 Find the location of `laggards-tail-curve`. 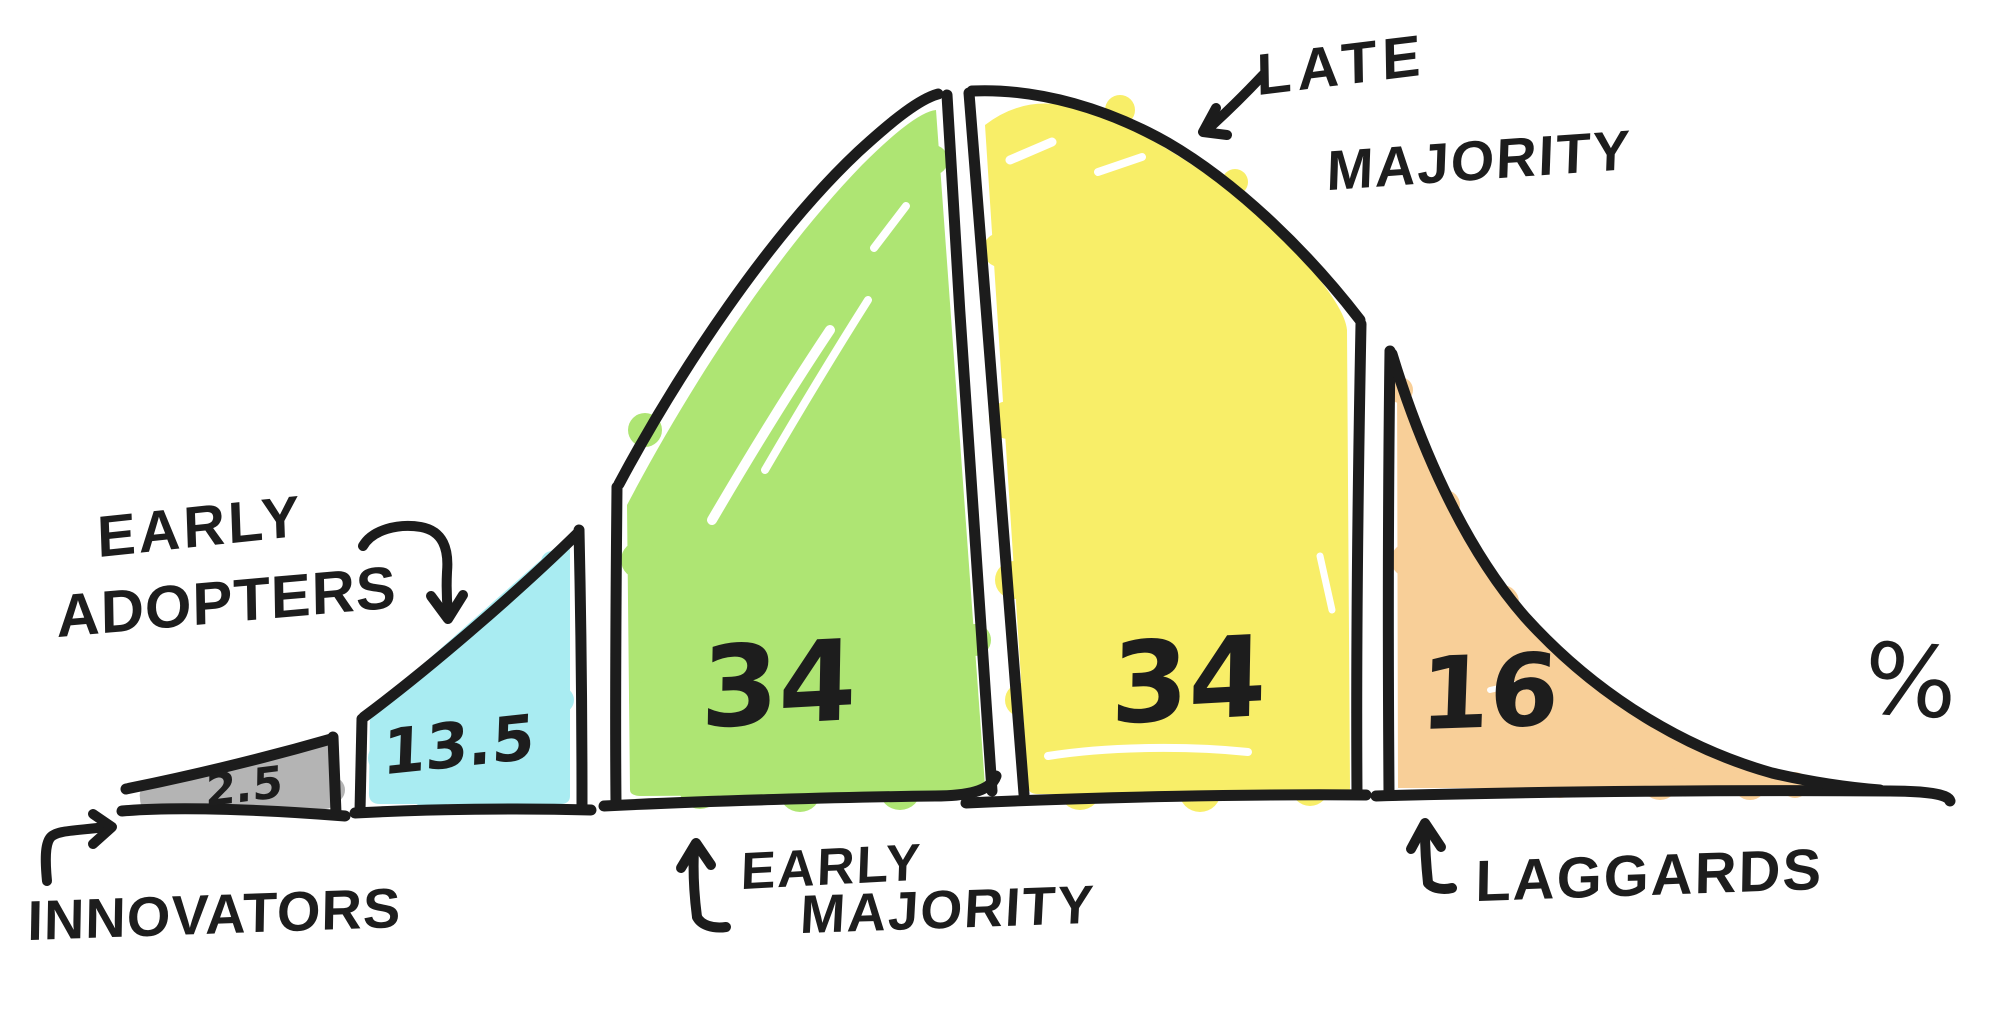

laggards-tail-curve is located at coordinates (1636, 572).